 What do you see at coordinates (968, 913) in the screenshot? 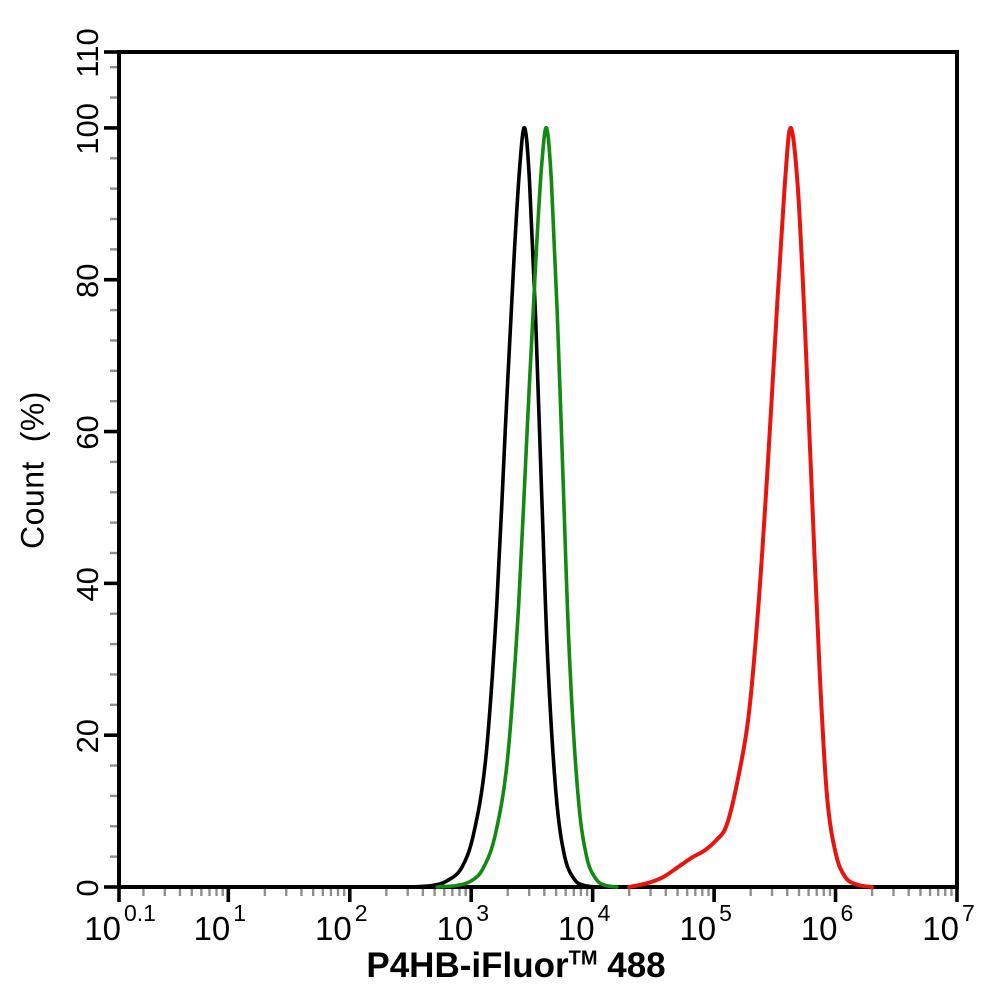
I see `x-axis-tick-label-exponent: 7` at bounding box center [968, 913].